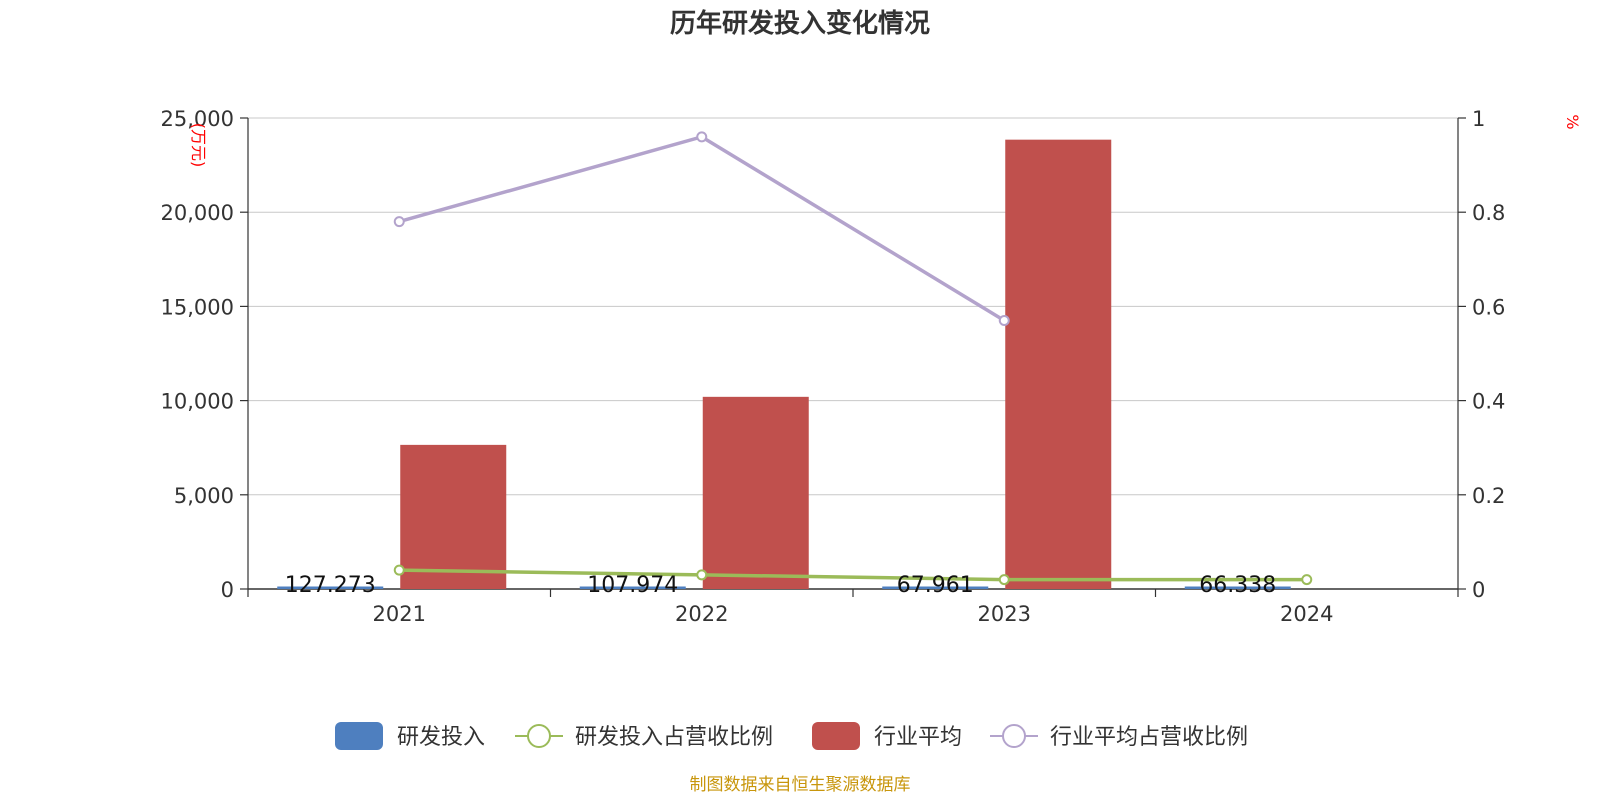  What do you see at coordinates (1488, 213) in the screenshot?
I see `y-right-tick-label: 0.8` at bounding box center [1488, 213].